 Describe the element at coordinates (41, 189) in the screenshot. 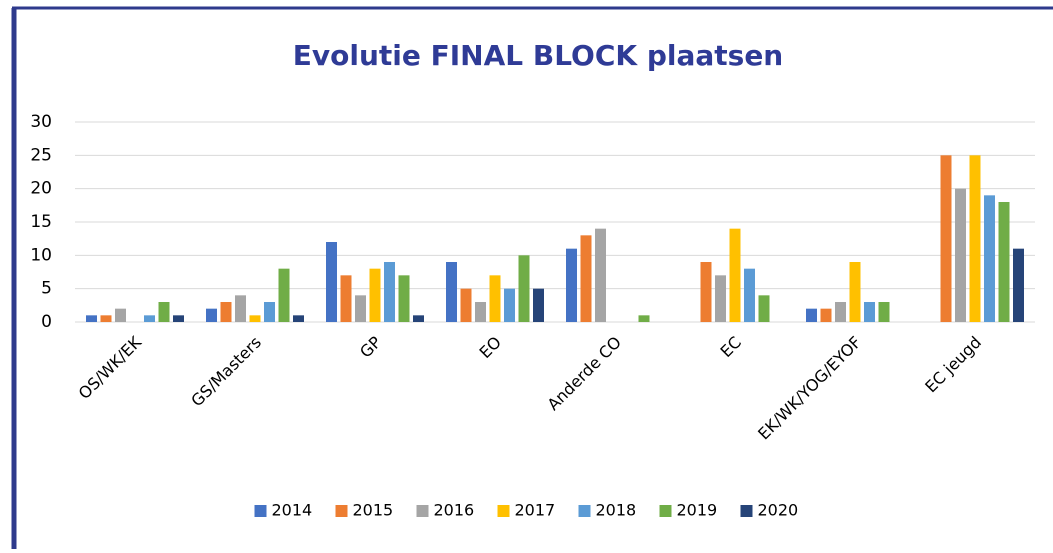

I see `y-tick-label: 20` at that location.